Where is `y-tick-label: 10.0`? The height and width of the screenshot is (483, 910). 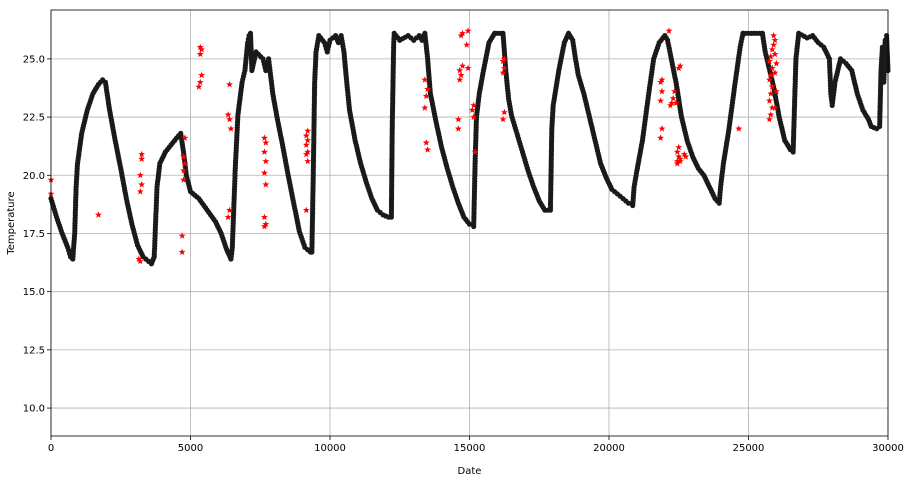 y-tick-label: 10.0 is located at coordinates (34, 409).